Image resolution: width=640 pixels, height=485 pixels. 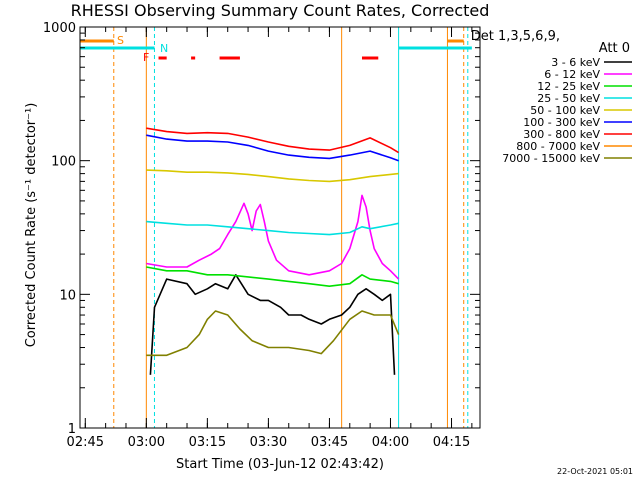 I want to click on x-tick-label: 04:00, so click(x=390, y=442).